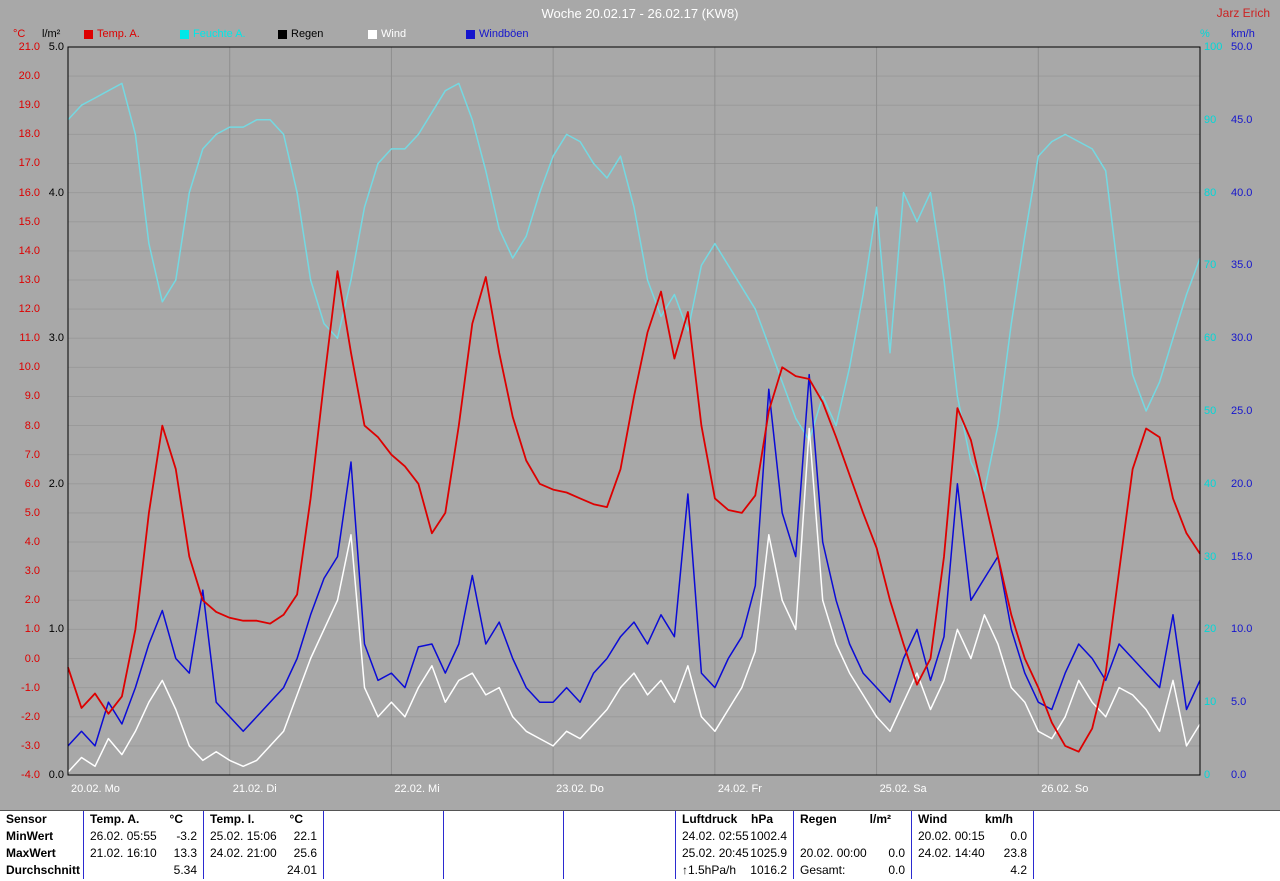  What do you see at coordinates (1242, 483) in the screenshot?
I see `wind-axis-tick: 20.0` at bounding box center [1242, 483].